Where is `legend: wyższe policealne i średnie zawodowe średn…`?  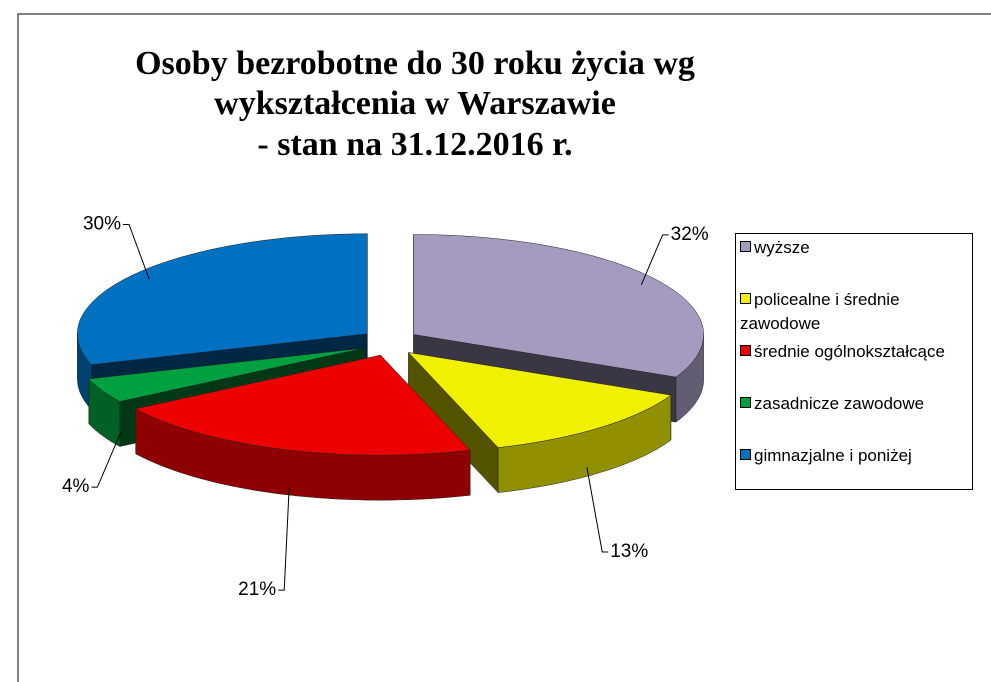 legend: wyższe policealne i średnie zawodowe średn… is located at coordinates (854, 361).